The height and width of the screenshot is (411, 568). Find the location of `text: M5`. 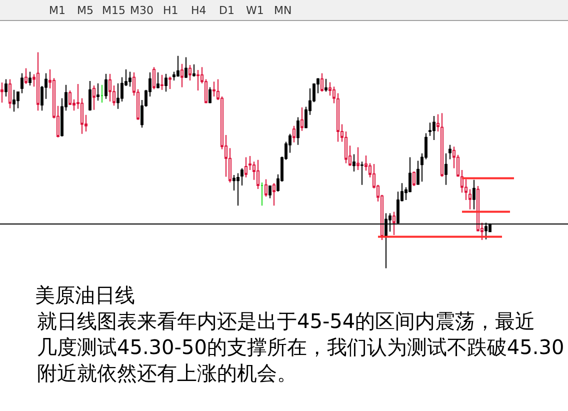

text: M5 is located at coordinates (85, 10).